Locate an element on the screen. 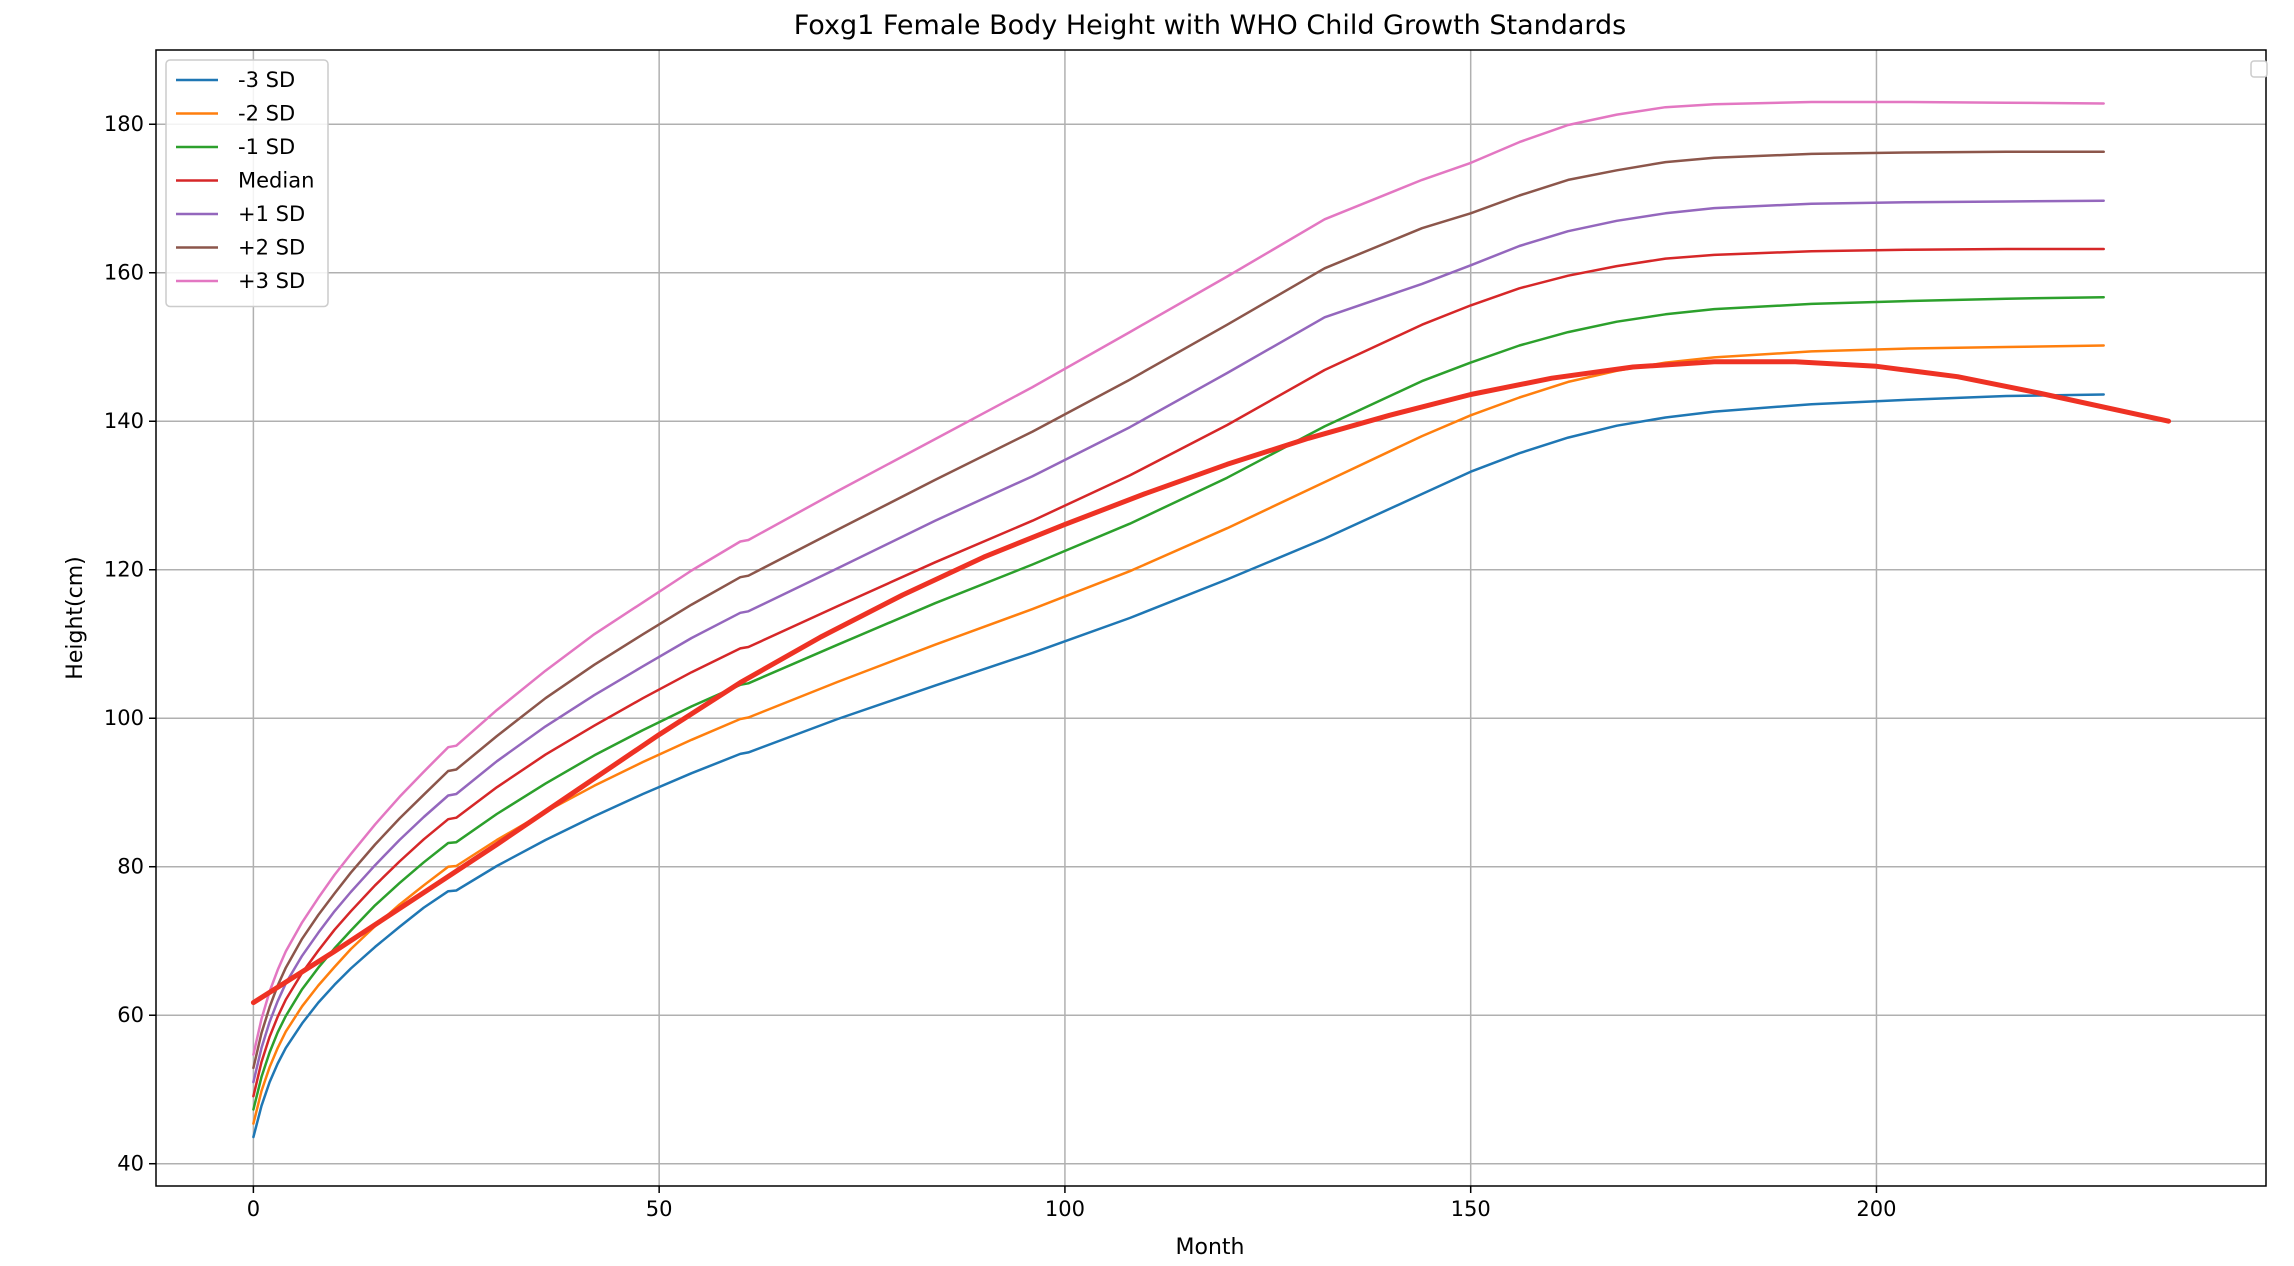 This screenshot has height=1266, width=2294. legend-label: +2 SD is located at coordinates (271, 248).